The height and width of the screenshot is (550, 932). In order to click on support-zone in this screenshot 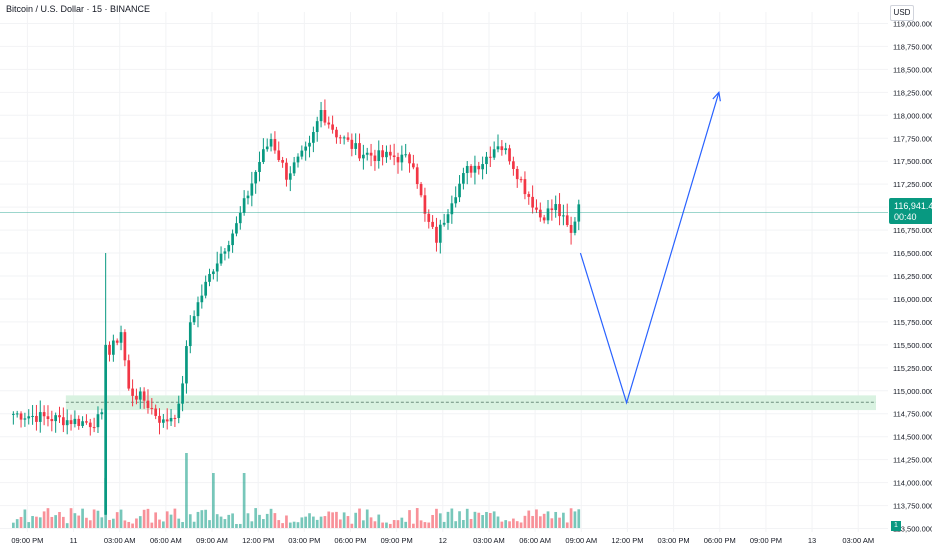, I will do `click(470, 403)`.